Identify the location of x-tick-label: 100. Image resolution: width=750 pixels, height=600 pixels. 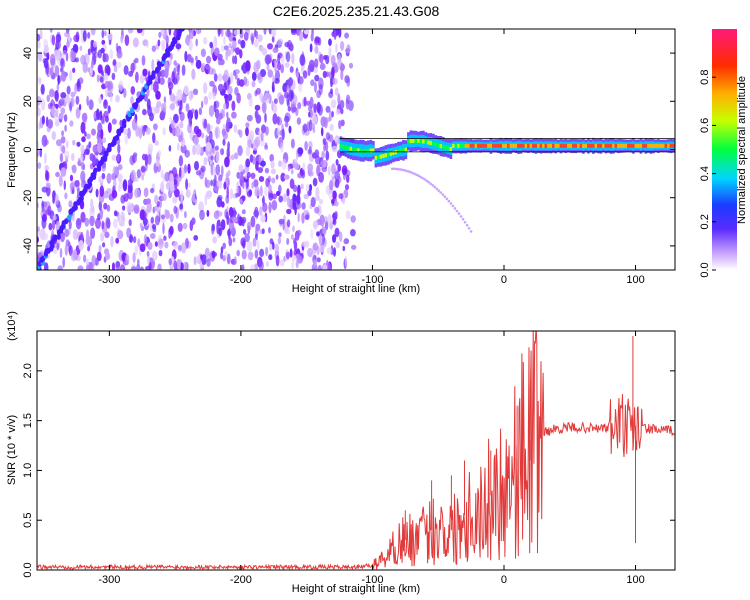
(635, 580).